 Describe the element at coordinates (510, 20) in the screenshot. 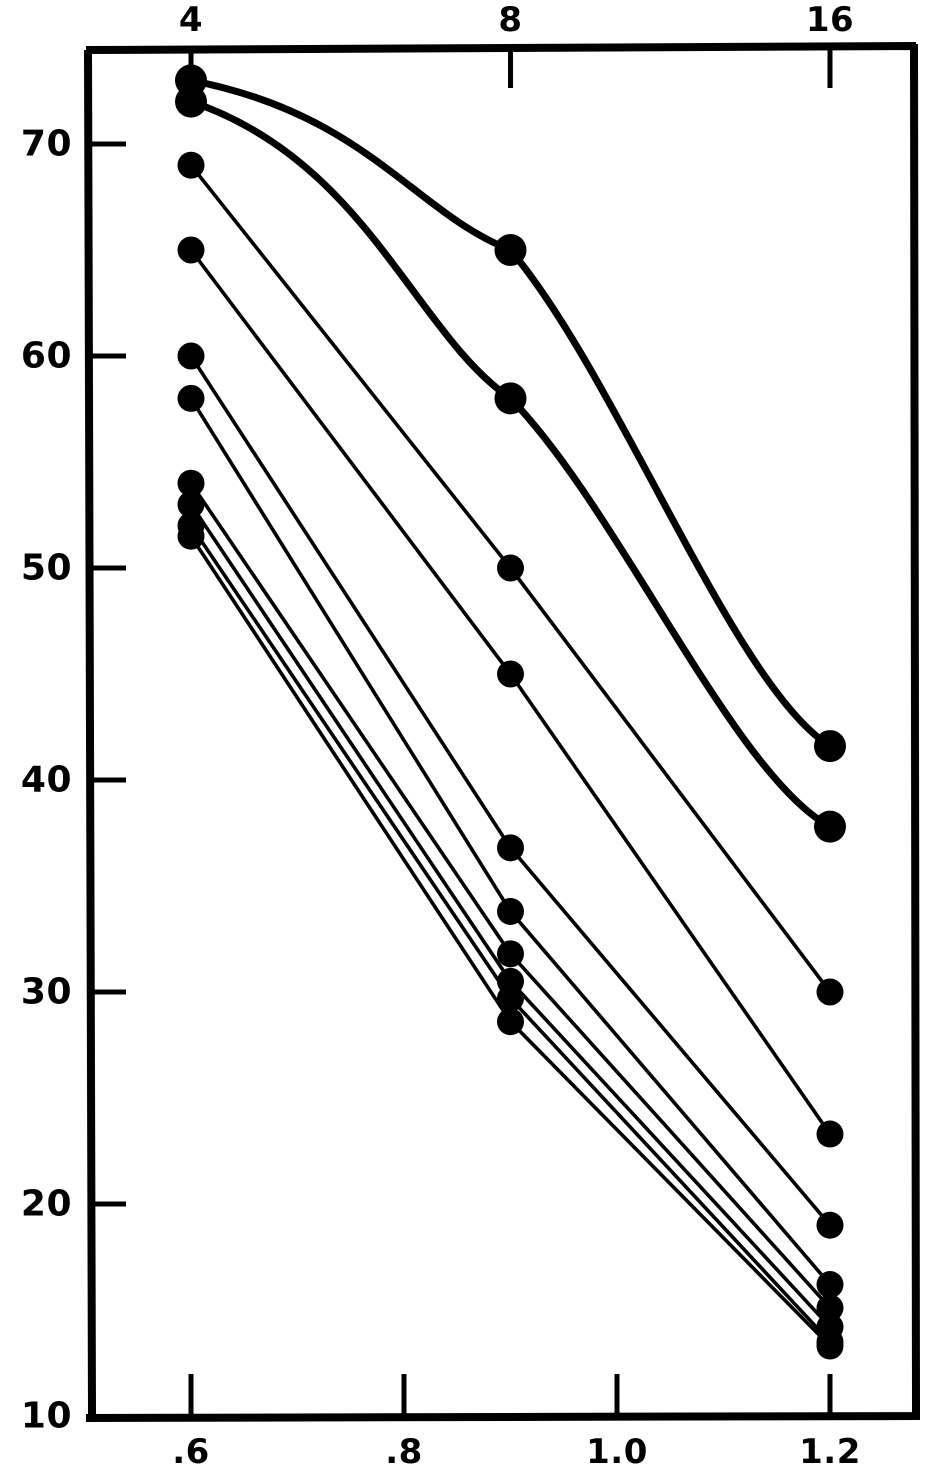

I see `top-tick-label-1: 8` at that location.